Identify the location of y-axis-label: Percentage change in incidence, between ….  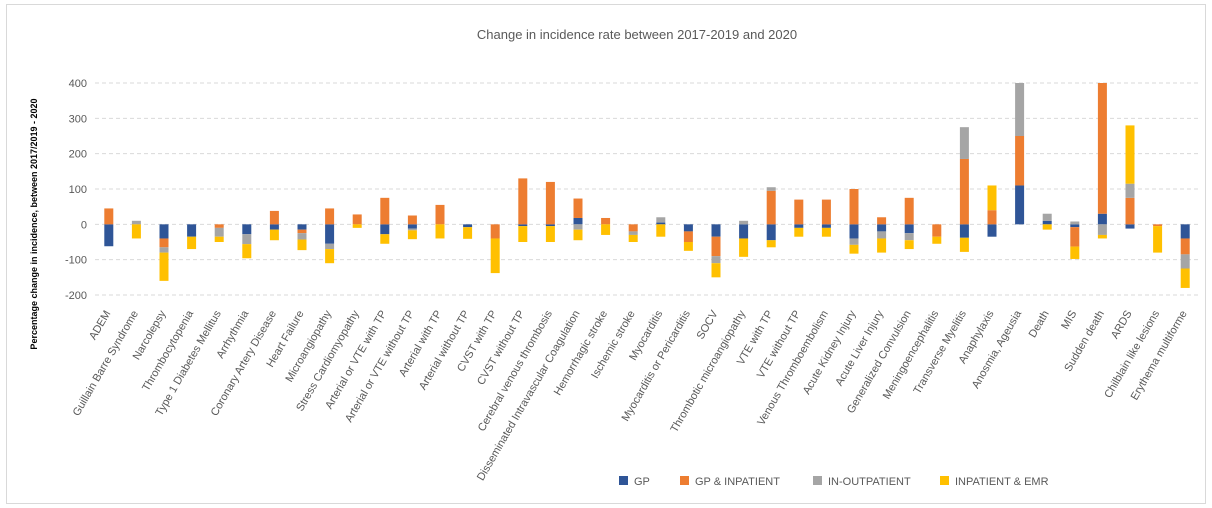
(34, 223).